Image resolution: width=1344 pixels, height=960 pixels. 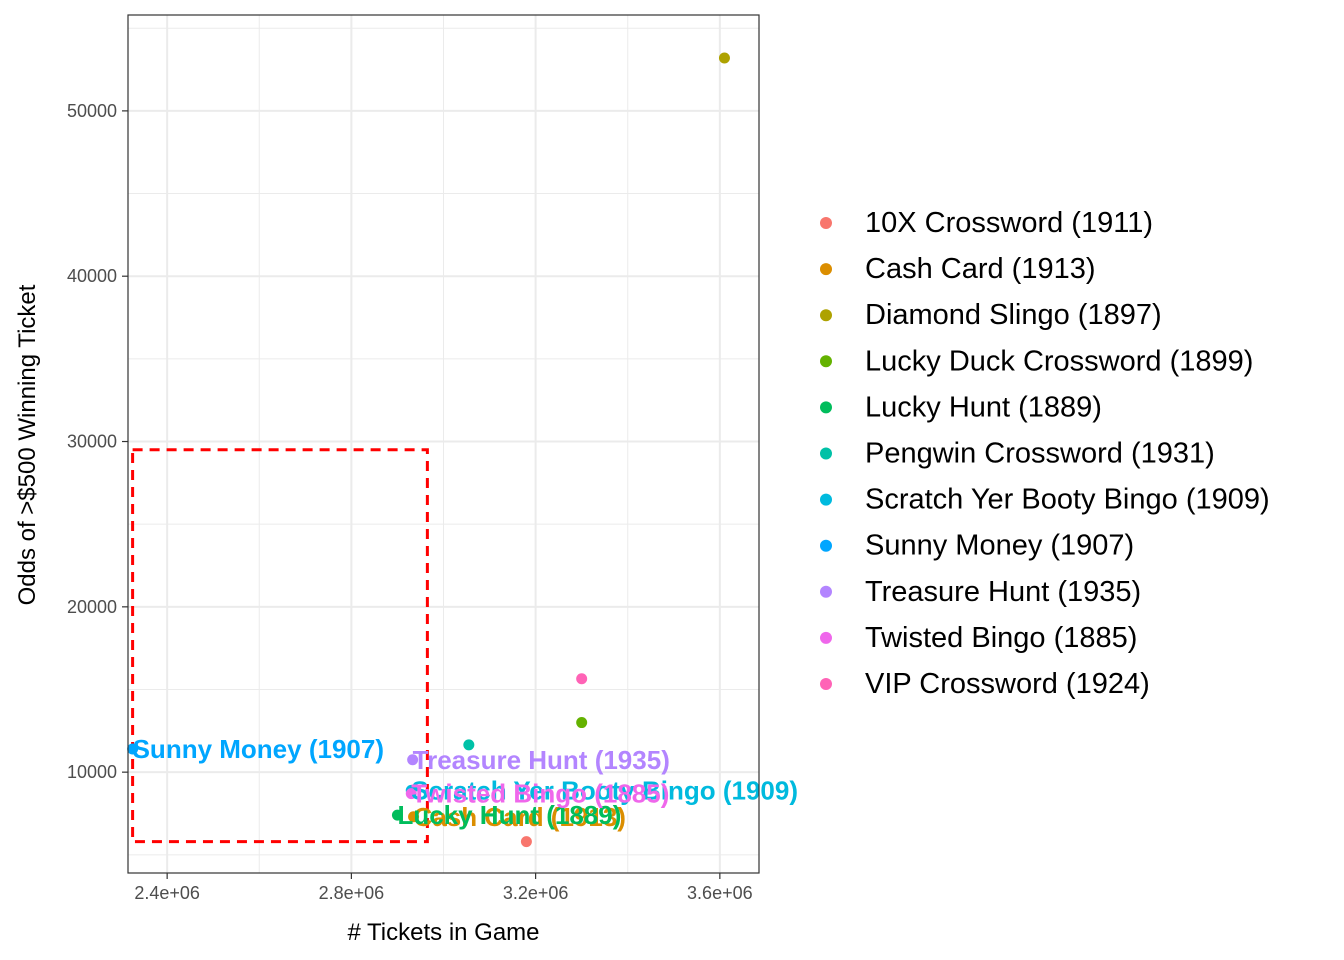 I want to click on legend-label: Diamond Slingo (1897), so click(x=1013, y=315).